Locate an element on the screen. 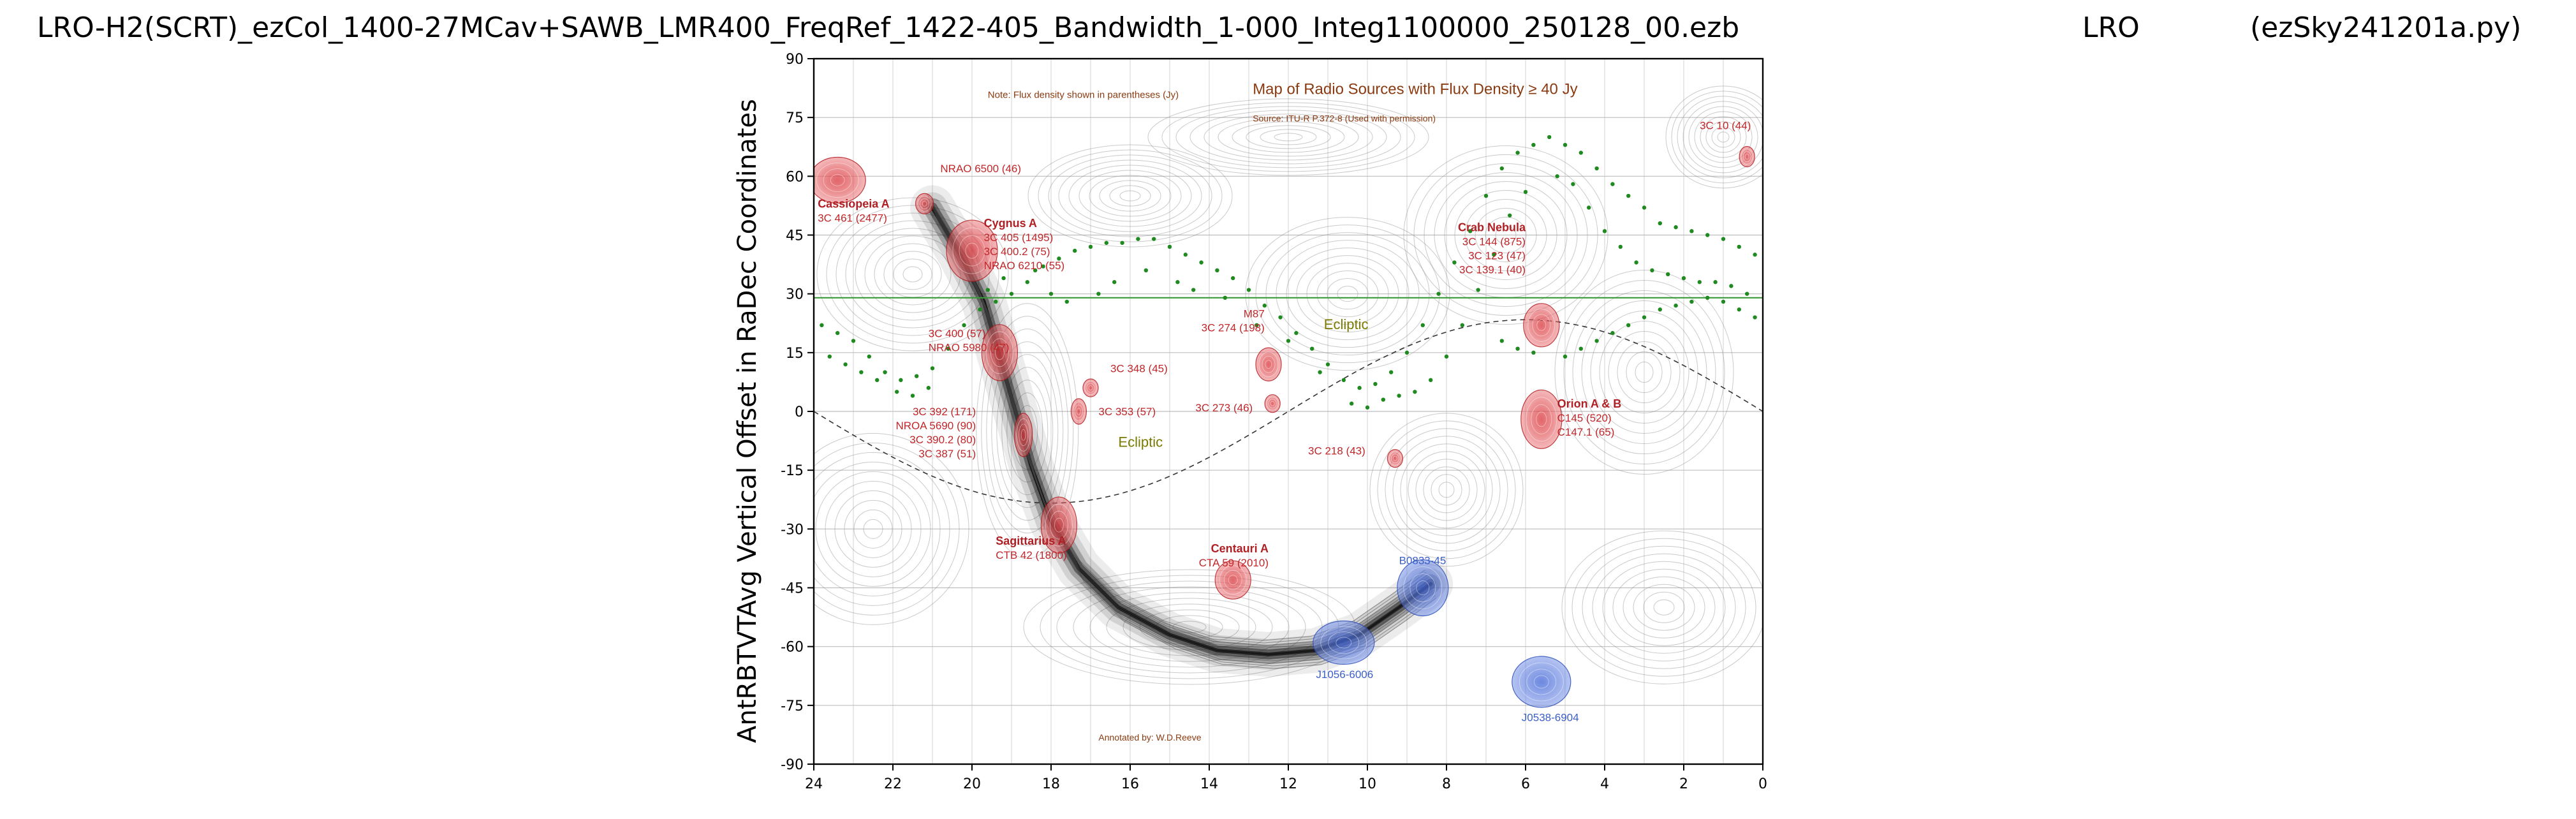 This screenshot has height=819, width=2576. x-tick-label: 22 is located at coordinates (893, 784).